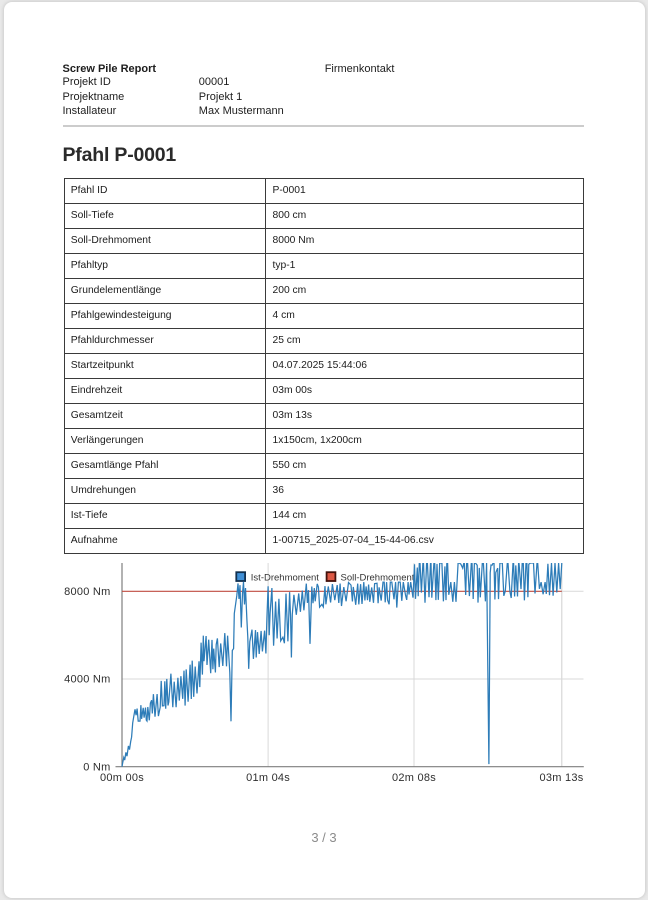  Describe the element at coordinates (96, 767) in the screenshot. I see `svg-text: 0 Nm` at that location.